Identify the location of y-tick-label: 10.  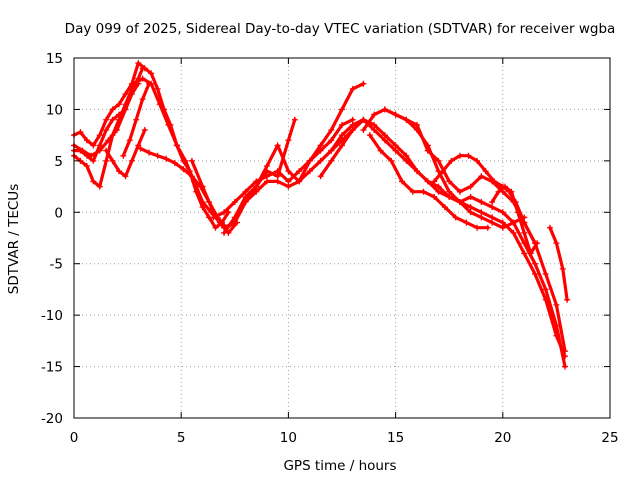
(54, 110).